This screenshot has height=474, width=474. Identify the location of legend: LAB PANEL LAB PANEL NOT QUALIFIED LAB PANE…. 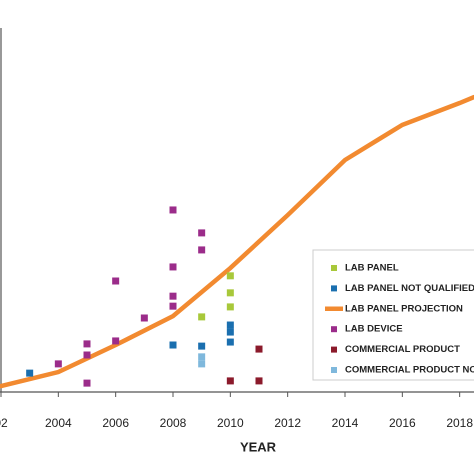
(393, 315).